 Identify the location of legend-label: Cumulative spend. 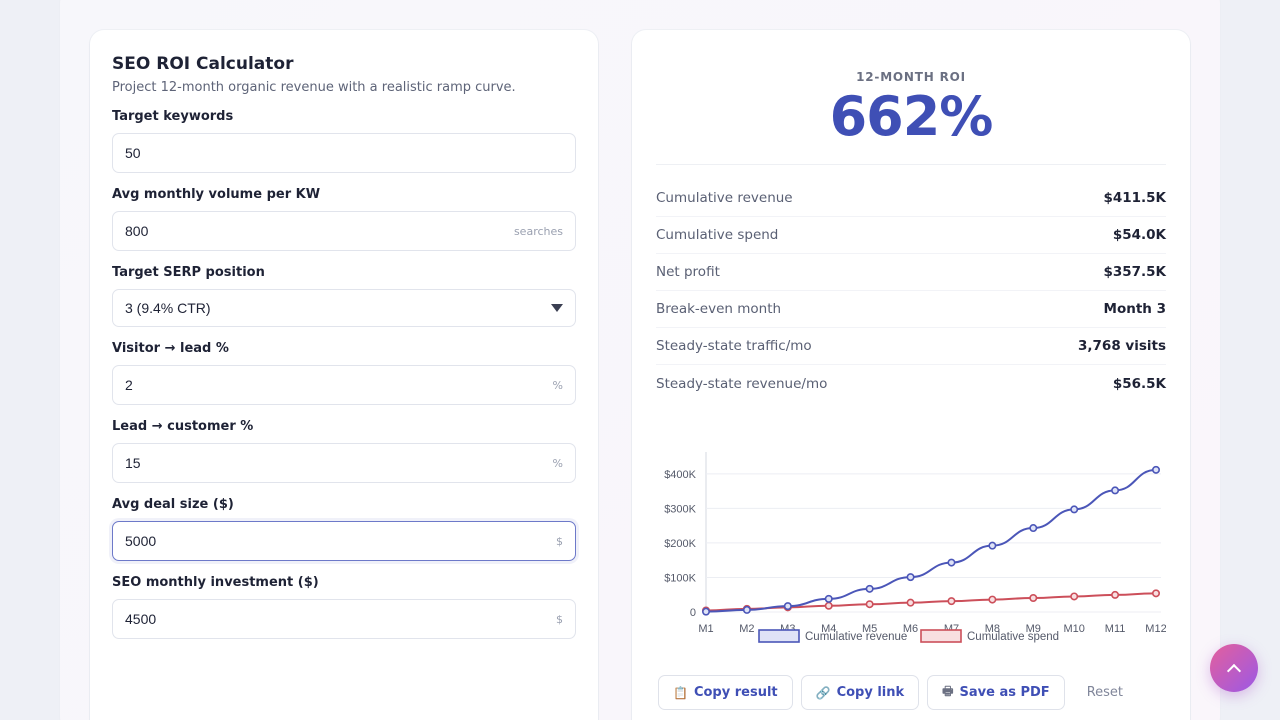
(1013, 637).